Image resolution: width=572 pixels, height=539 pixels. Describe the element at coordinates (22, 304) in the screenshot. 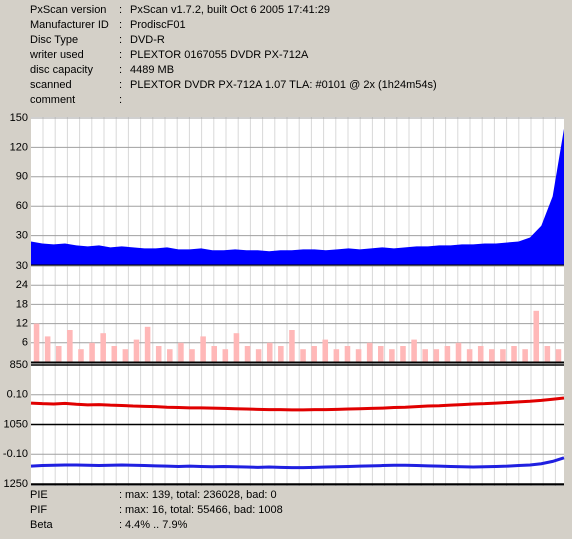

I see `y-tick-label: 18` at that location.